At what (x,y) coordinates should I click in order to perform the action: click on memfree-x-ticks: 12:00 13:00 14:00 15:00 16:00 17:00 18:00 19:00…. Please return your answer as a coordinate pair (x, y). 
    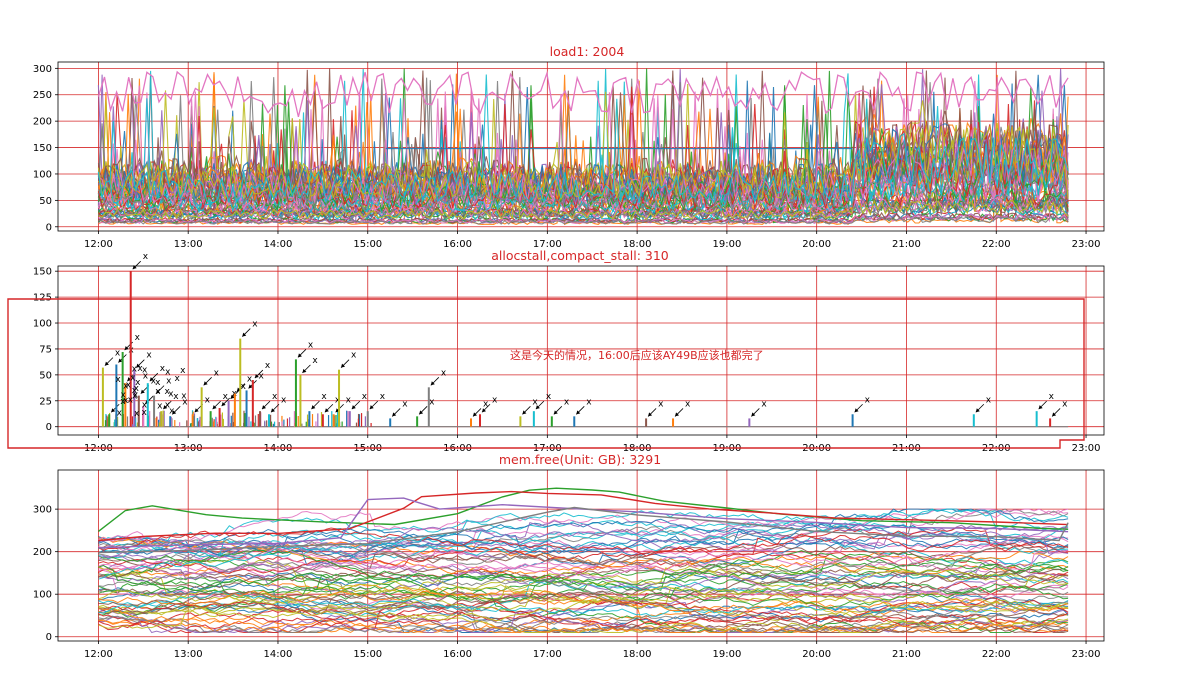
    Looking at the image, I should click on (592, 650).